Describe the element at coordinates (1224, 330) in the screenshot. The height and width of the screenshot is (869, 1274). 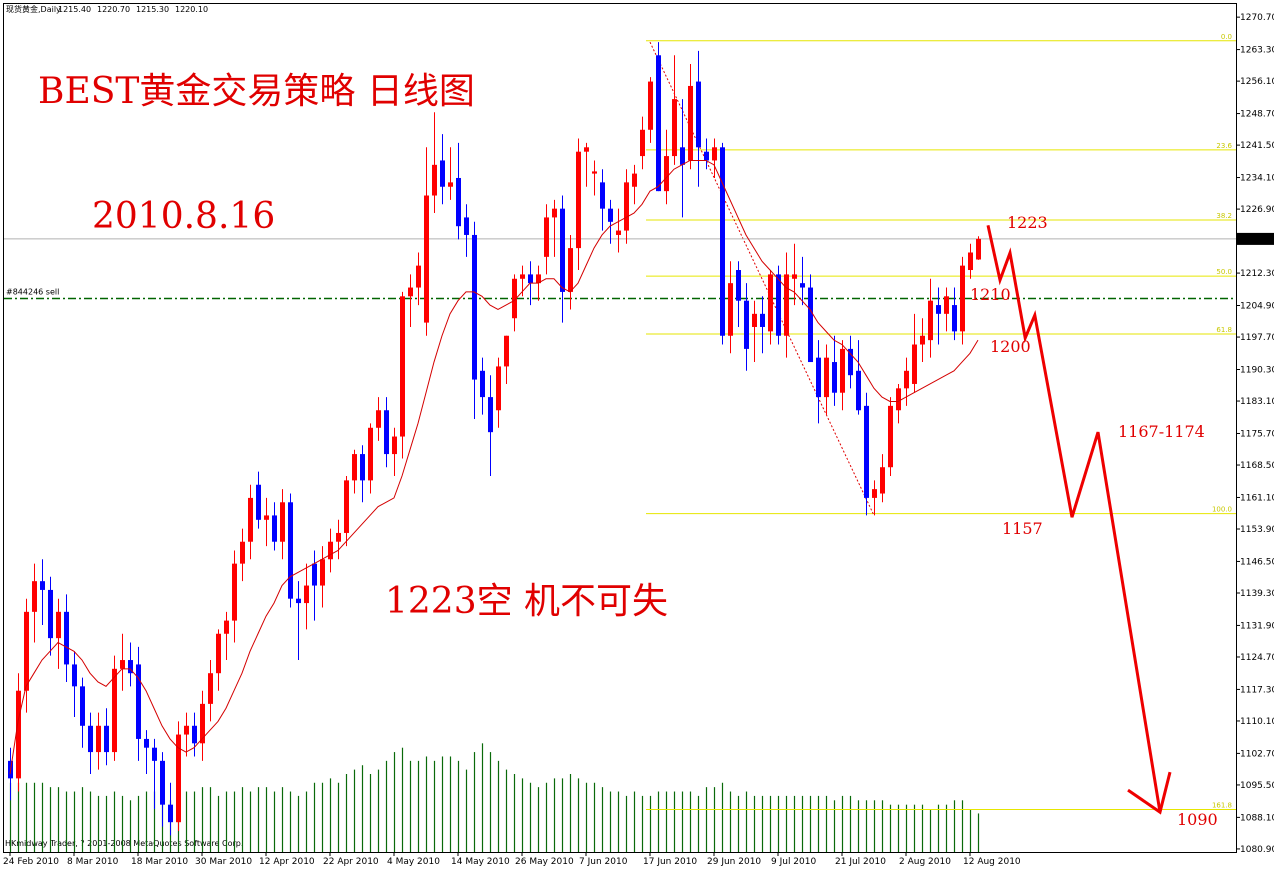
I see `fib-label: 61.8` at that location.